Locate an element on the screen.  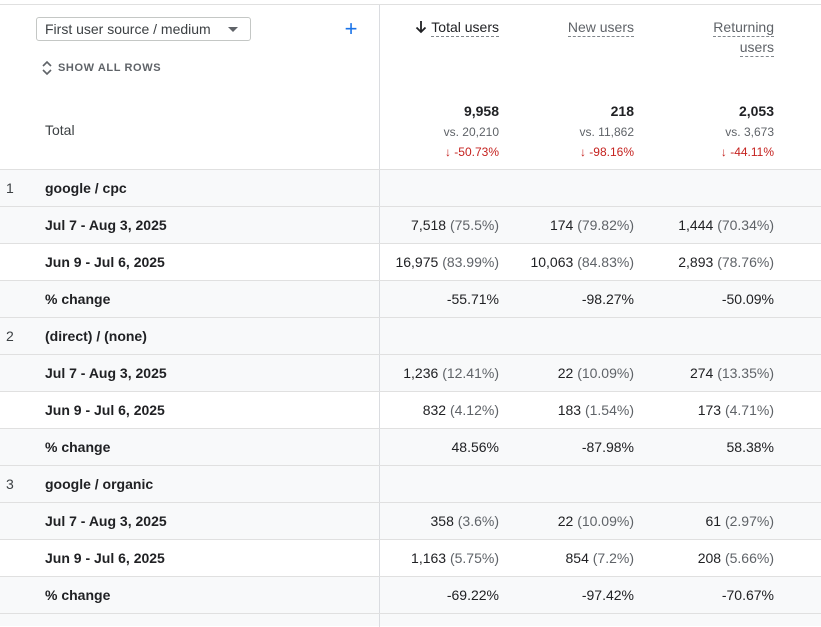
cell-value: 854 is located at coordinates (577, 558).